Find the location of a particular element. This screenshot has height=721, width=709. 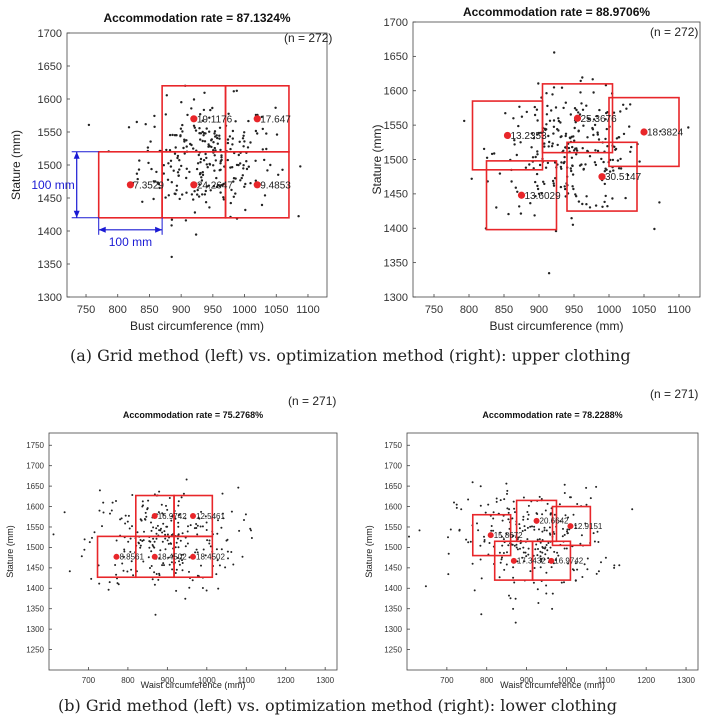

y-tick-label: 1700 is located at coordinates (393, 465).